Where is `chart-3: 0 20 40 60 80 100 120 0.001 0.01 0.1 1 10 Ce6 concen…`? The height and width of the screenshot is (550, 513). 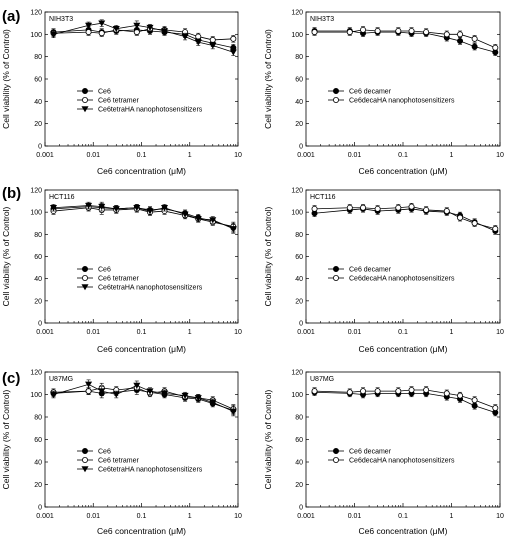 chart-3: 0 20 40 60 80 100 120 0.001 0.01 0.1 1 10 Ce6 concen… is located at coordinates (383, 271).